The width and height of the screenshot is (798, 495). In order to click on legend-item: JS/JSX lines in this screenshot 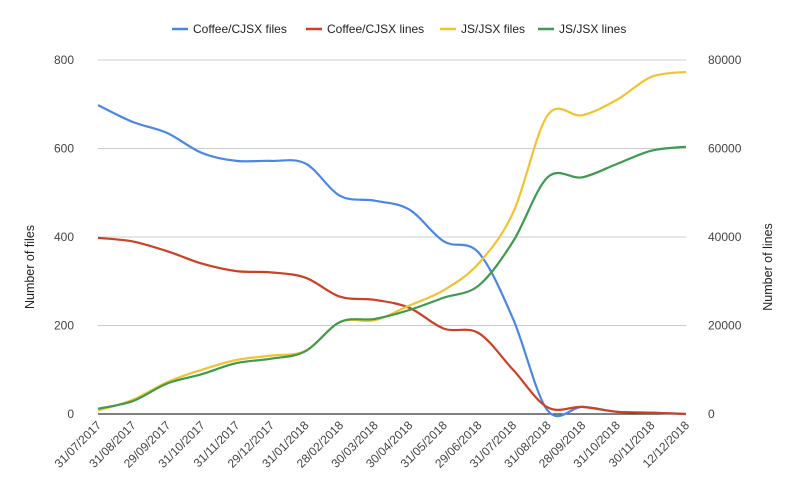, I will do `click(582, 29)`.